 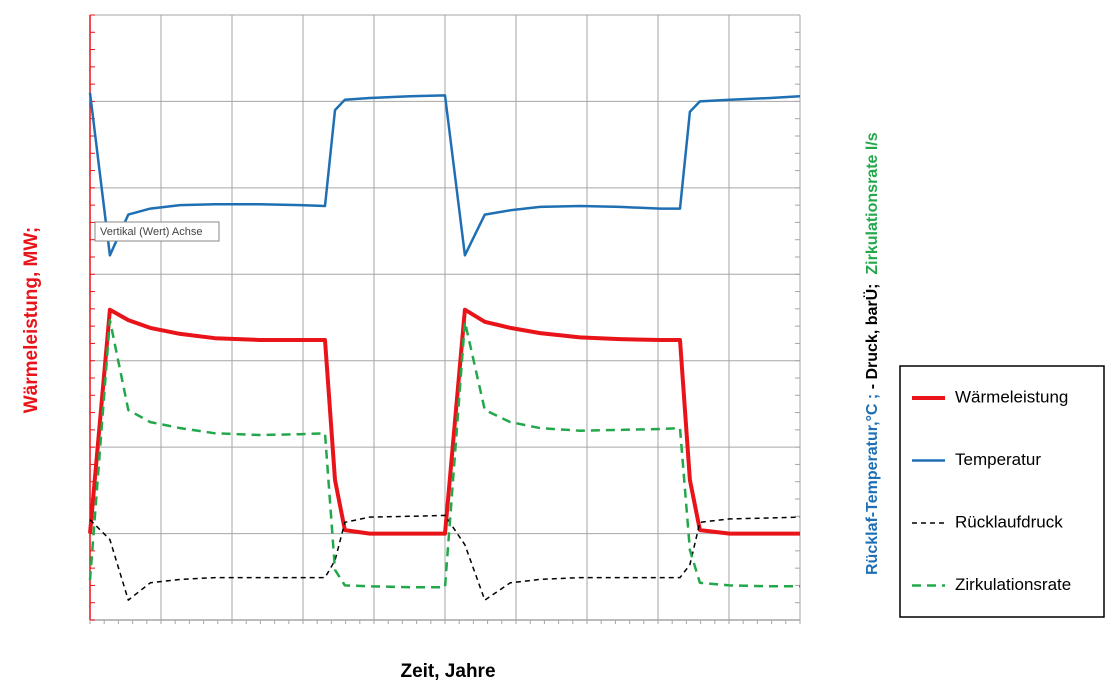 I want to click on y2-label-rate: Zirkulationsrate l/s, so click(x=872, y=207).